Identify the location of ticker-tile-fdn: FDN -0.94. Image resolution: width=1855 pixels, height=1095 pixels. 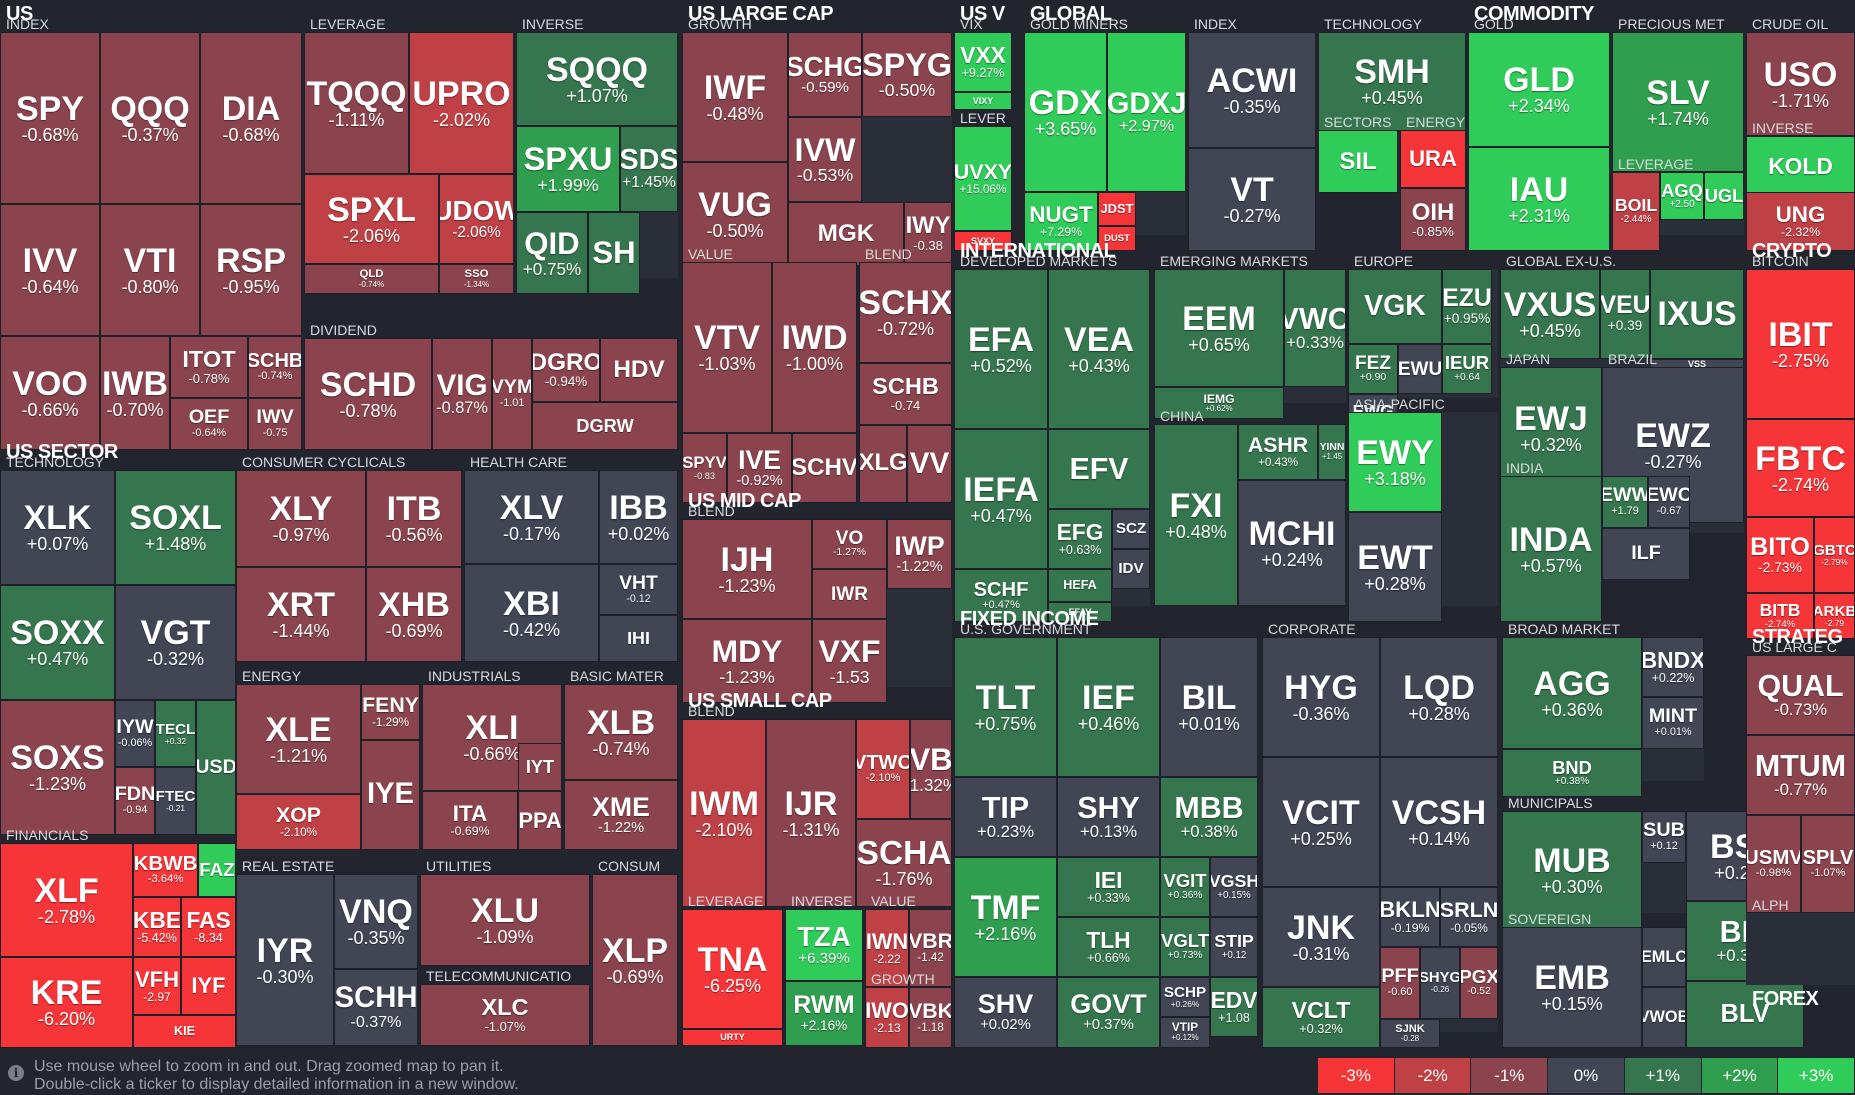
(135, 801).